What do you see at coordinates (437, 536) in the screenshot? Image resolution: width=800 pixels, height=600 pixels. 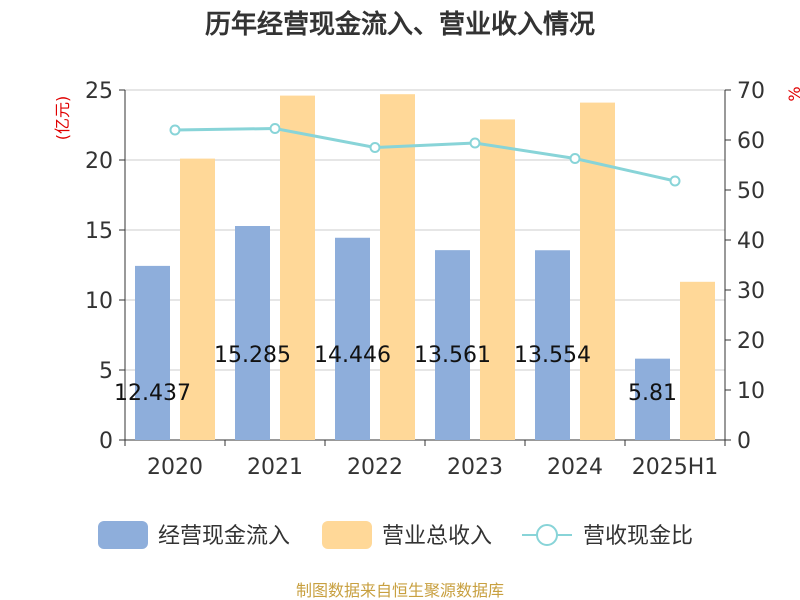 I see `legend-label: 营业总收入` at bounding box center [437, 536].